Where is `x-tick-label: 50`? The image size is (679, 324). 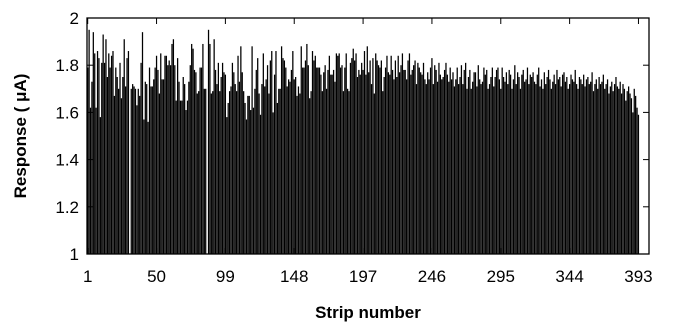 x-tick-label: 50 is located at coordinates (156, 276).